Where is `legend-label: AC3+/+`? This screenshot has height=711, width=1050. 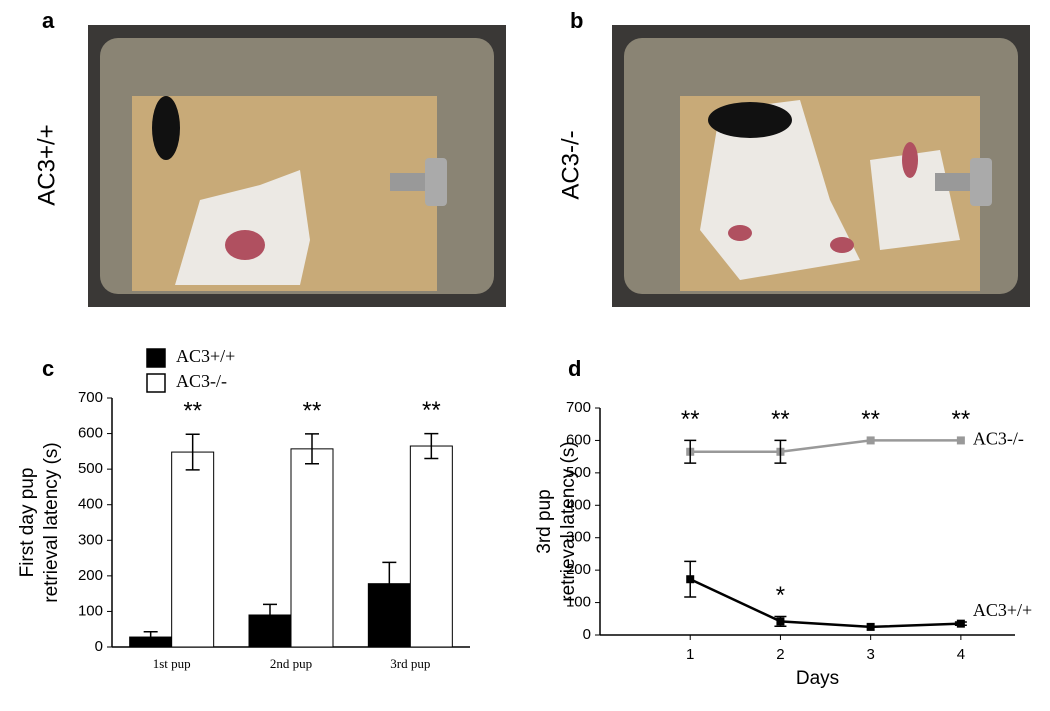 legend-label: AC3+/+ is located at coordinates (205, 356).